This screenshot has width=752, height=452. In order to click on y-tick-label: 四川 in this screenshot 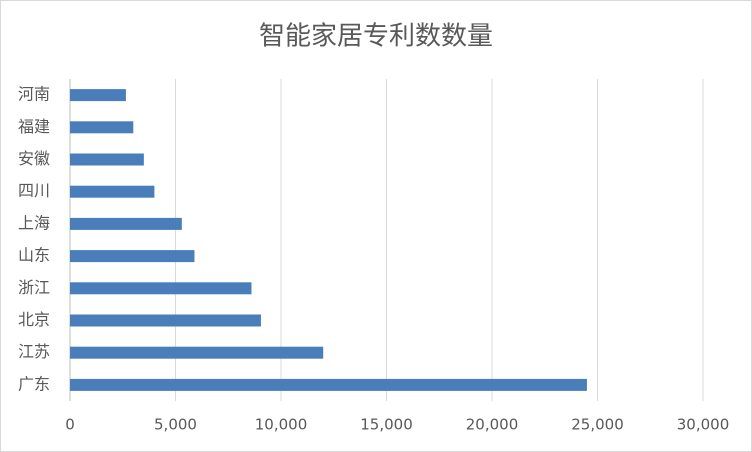, I will do `click(34, 190)`.